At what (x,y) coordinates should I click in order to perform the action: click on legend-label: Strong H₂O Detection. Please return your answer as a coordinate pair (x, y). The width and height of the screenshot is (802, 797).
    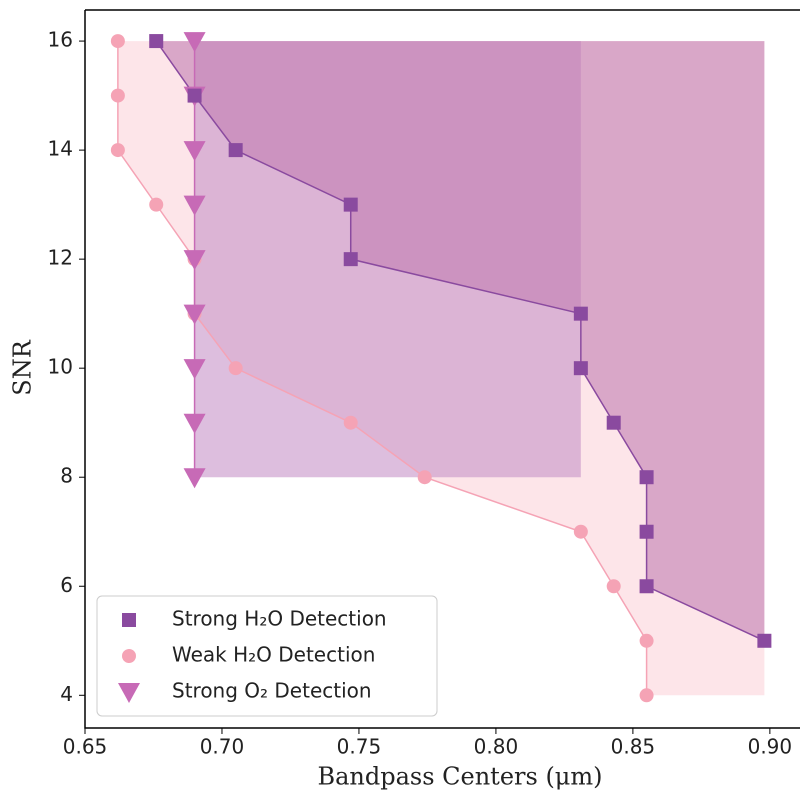
    Looking at the image, I should click on (279, 619).